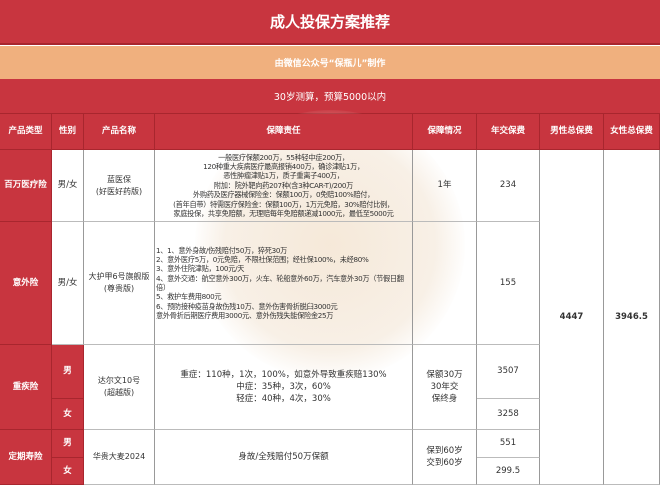  I want to click on column-header: 年交保费, so click(508, 132).